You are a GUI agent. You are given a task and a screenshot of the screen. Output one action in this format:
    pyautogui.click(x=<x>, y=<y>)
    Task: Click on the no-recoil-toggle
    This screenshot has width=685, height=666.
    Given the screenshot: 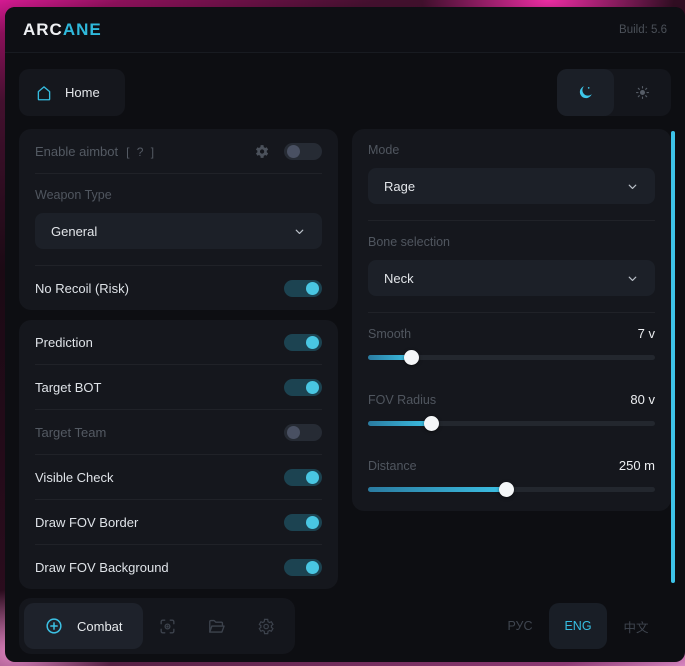 What is the action you would take?
    pyautogui.click(x=303, y=288)
    